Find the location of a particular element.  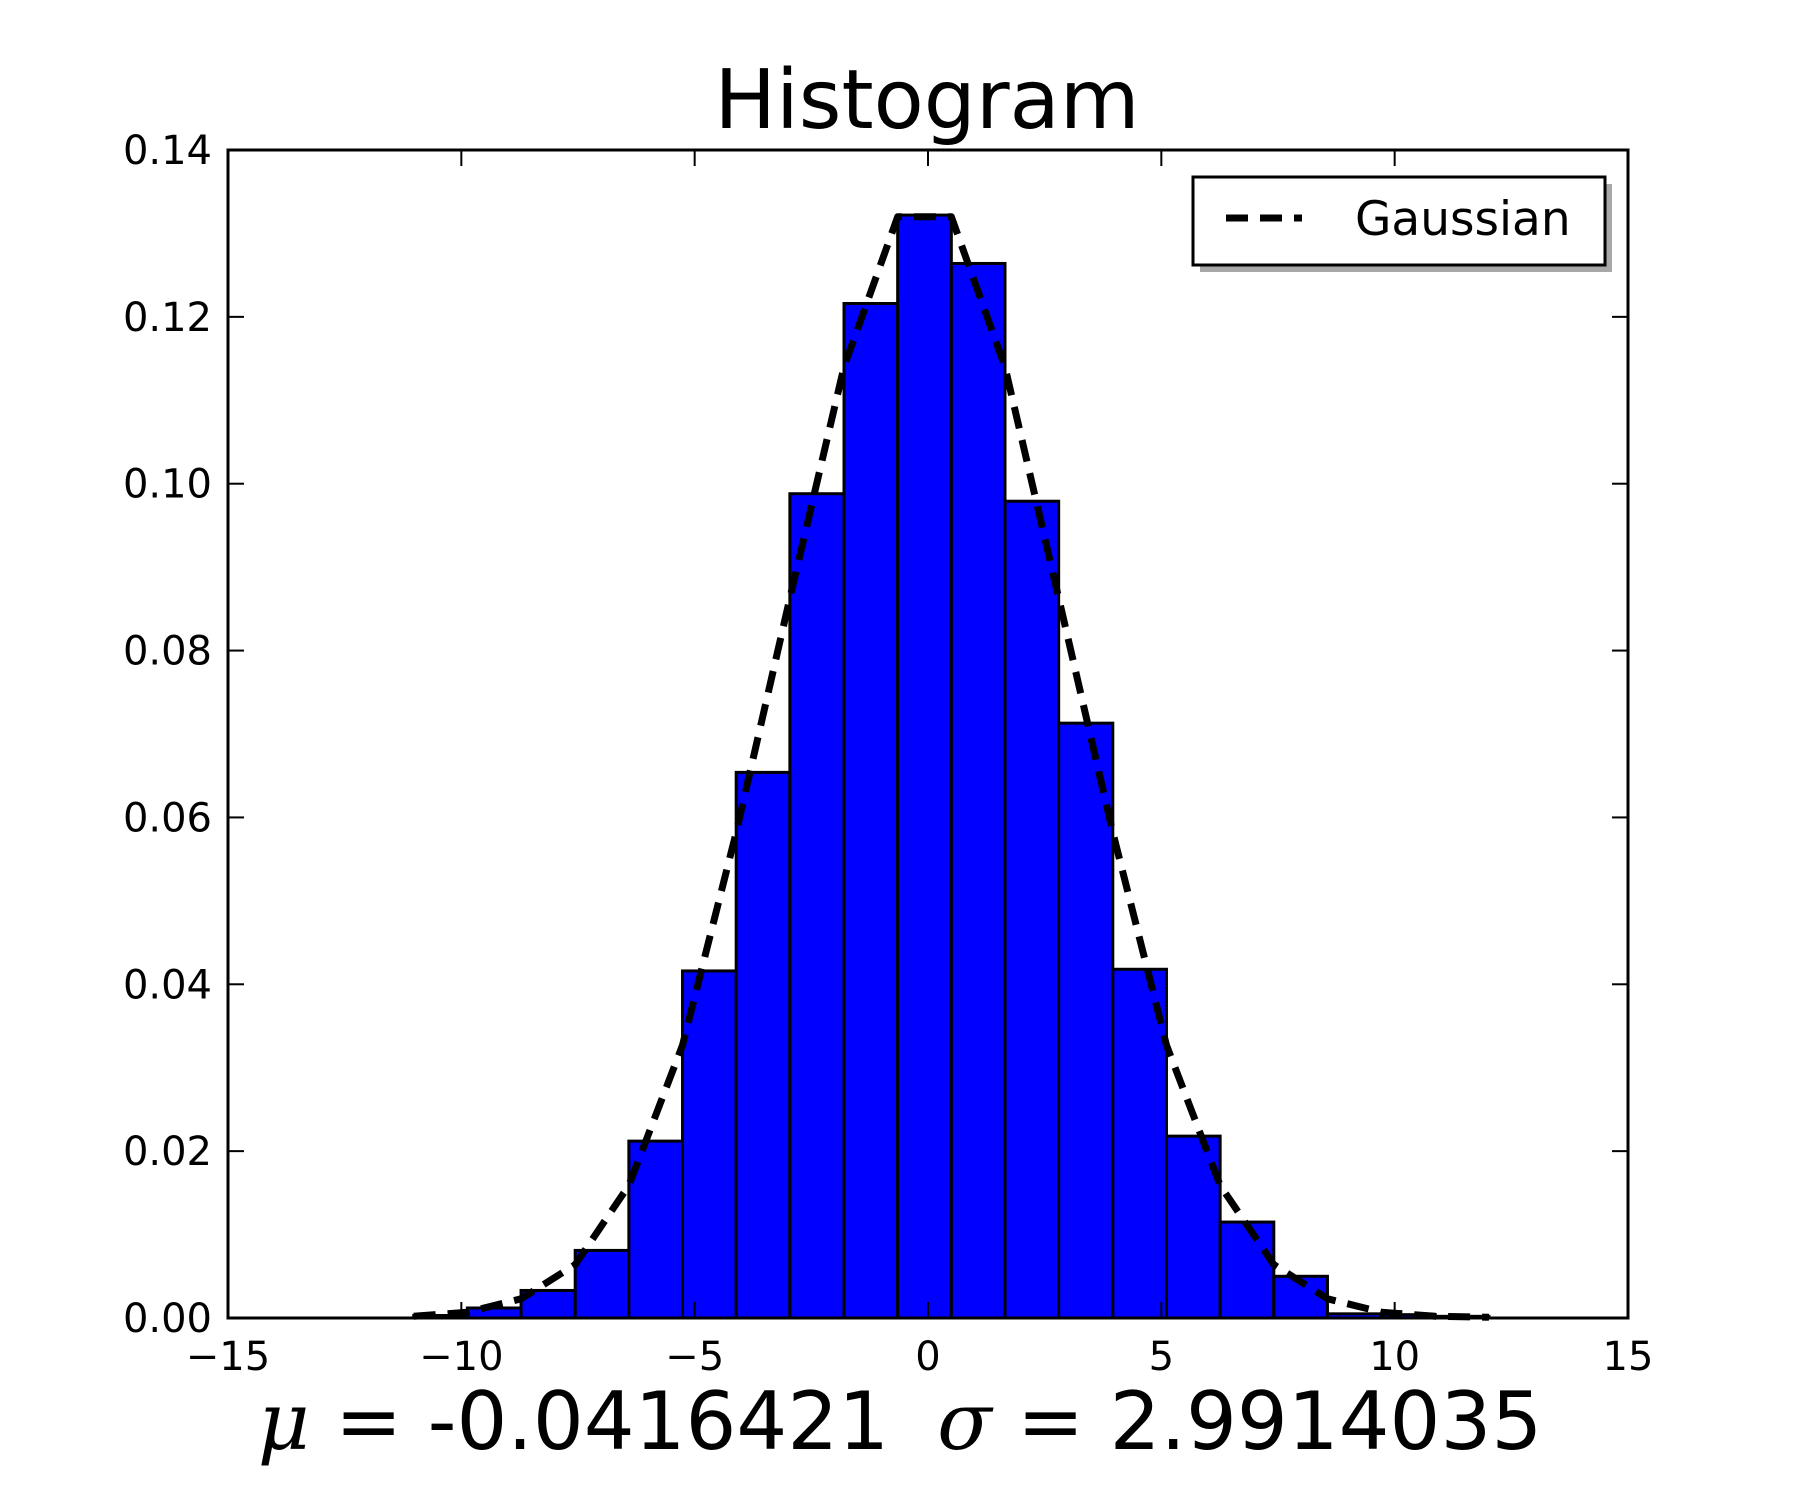

y-tick-label-0: 0.00 is located at coordinates (167, 1319).